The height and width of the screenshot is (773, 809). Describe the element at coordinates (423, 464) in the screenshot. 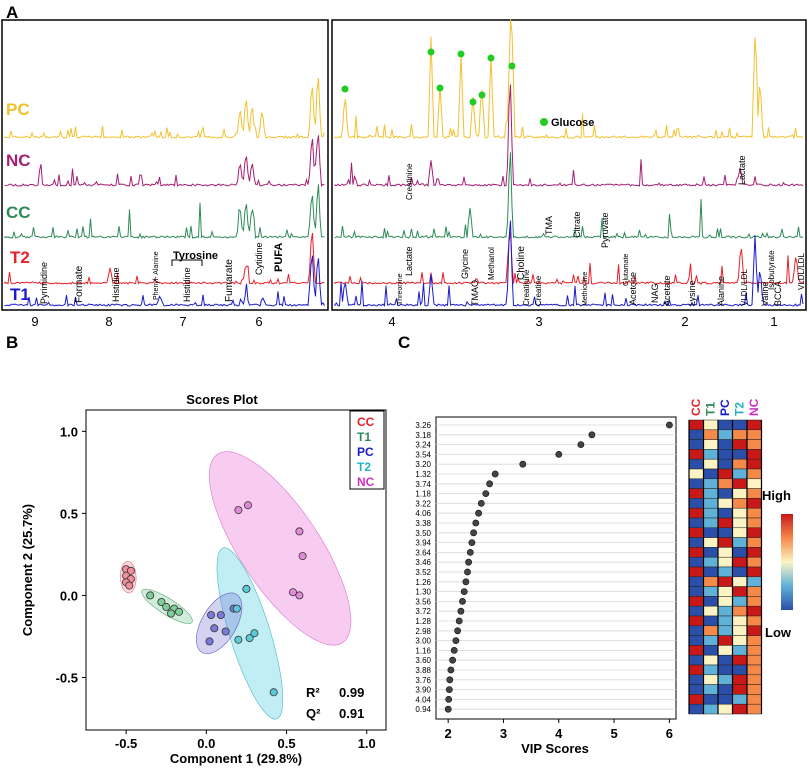

I see `vip-row-label: 3.20` at that location.